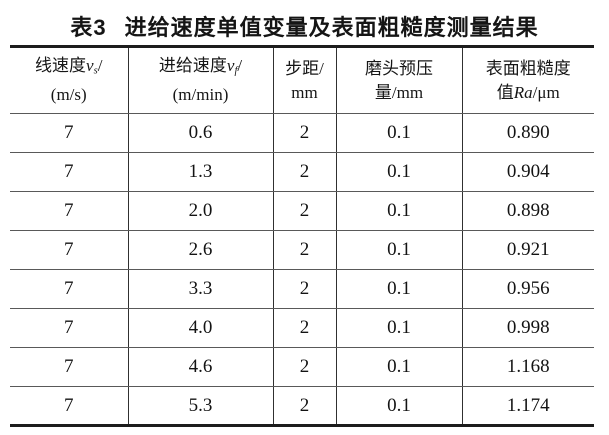  What do you see at coordinates (69, 80) in the screenshot?
I see `col-header-line-speed: 线速度vs/ (m/s)` at bounding box center [69, 80].